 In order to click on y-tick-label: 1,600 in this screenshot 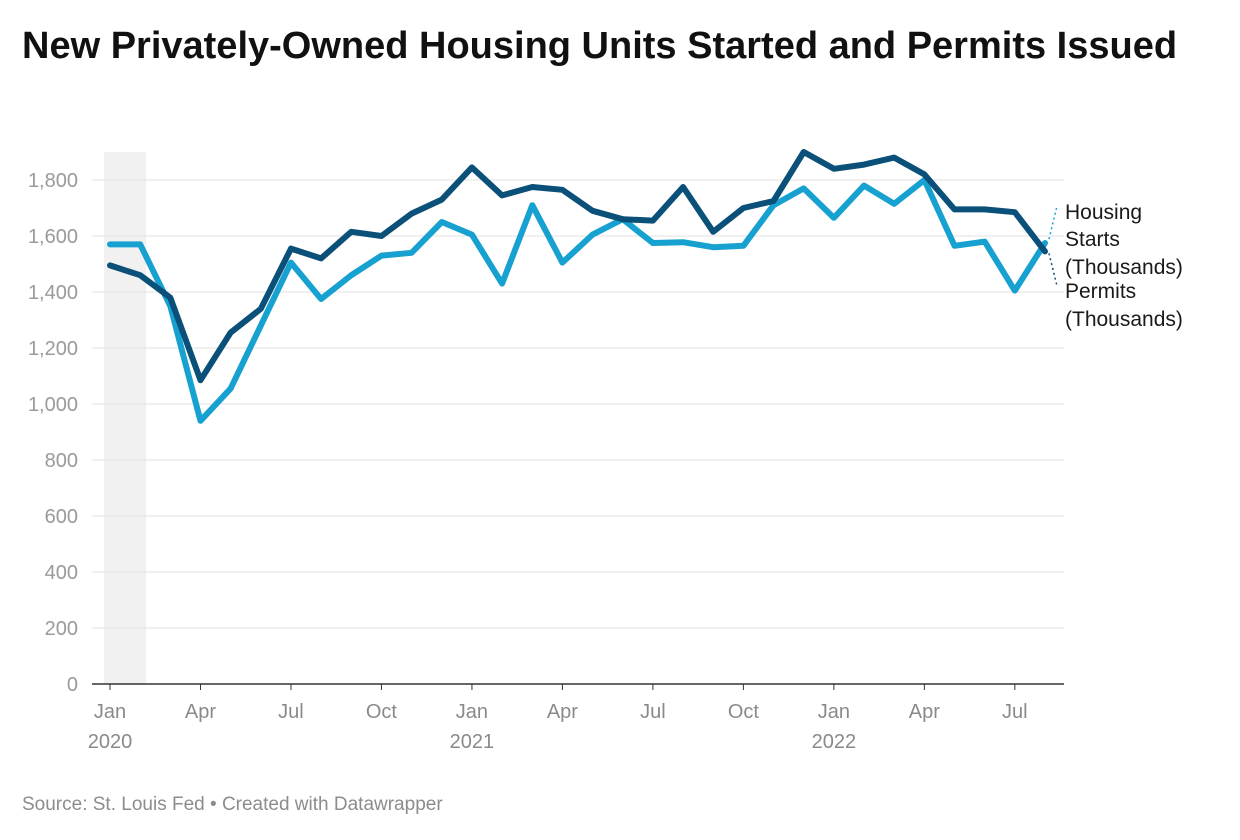, I will do `click(53, 237)`.